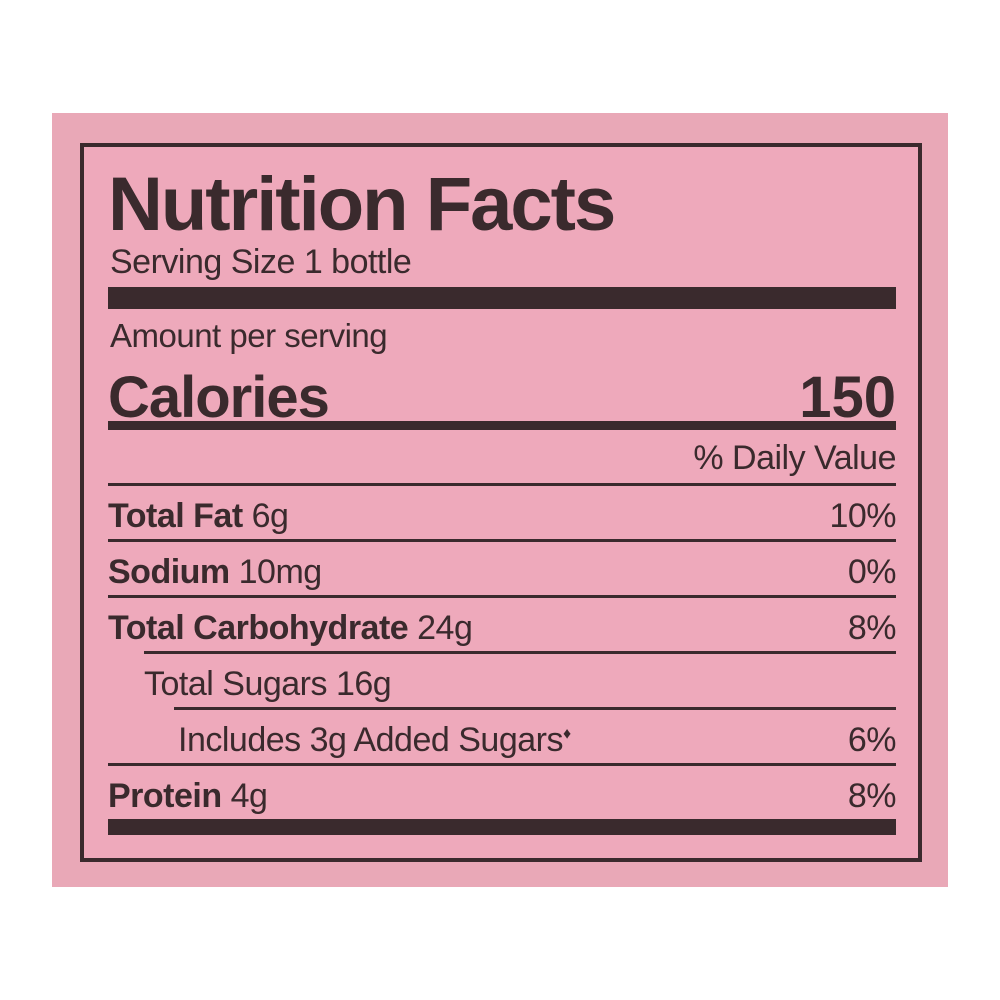 This screenshot has height=1000, width=1000. Describe the element at coordinates (566, 734) in the screenshot. I see `diamond-icon: ♦` at that location.